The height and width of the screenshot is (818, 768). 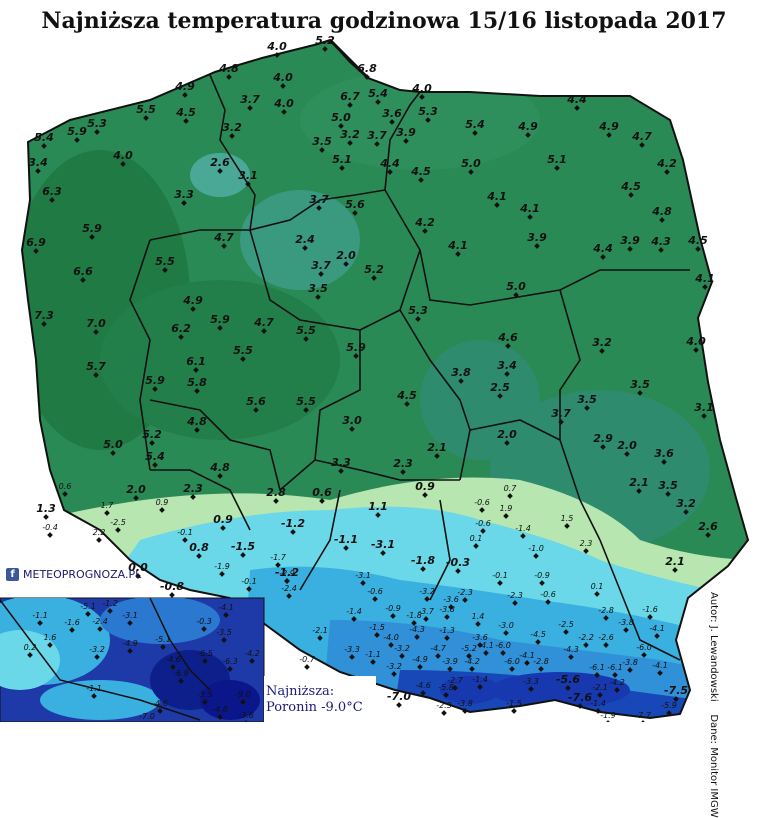 I want to click on temperature-value: 4.1, so click(x=704, y=278).